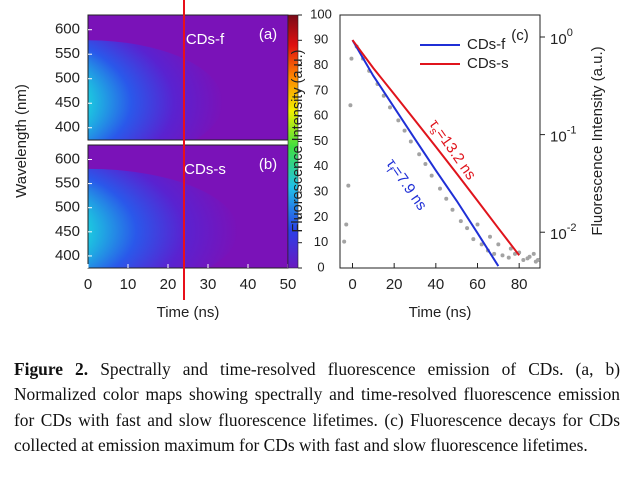 This screenshot has width=628, height=493. I want to click on legend-label: CDs-f, so click(486, 44).